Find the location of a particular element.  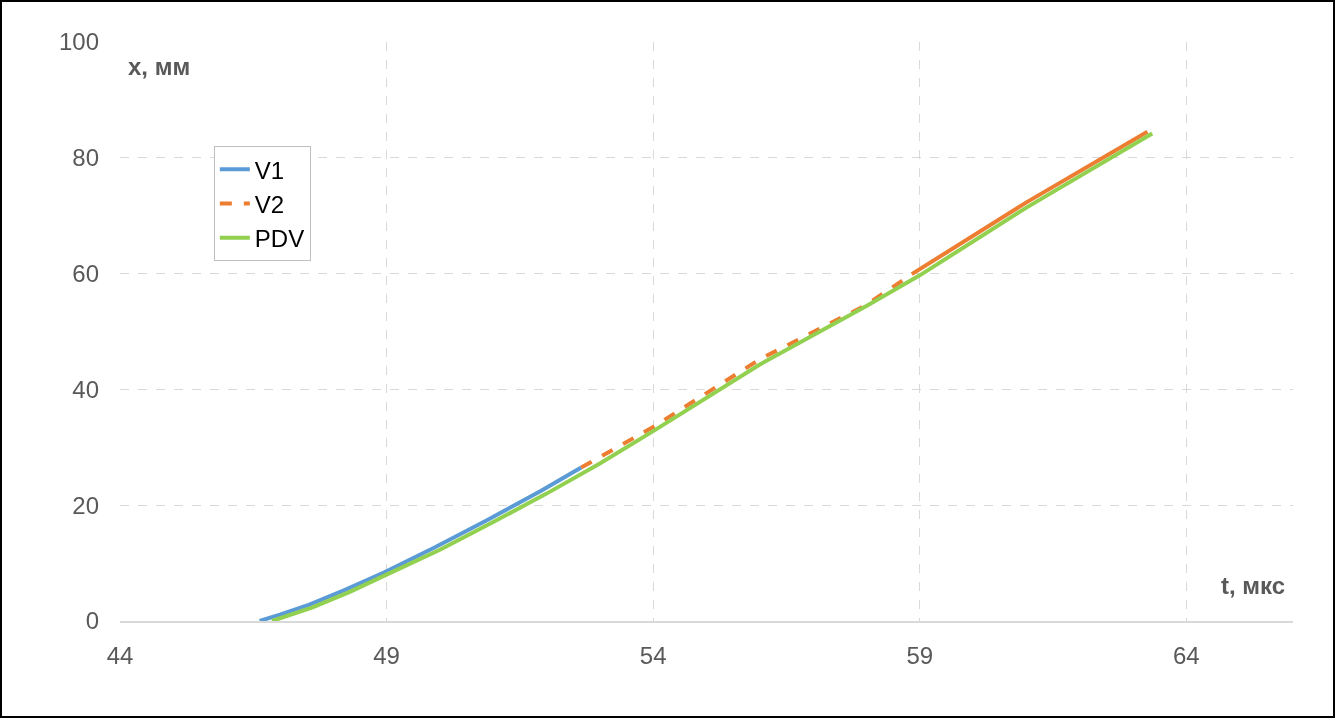

legend-label: V2 is located at coordinates (269, 204).